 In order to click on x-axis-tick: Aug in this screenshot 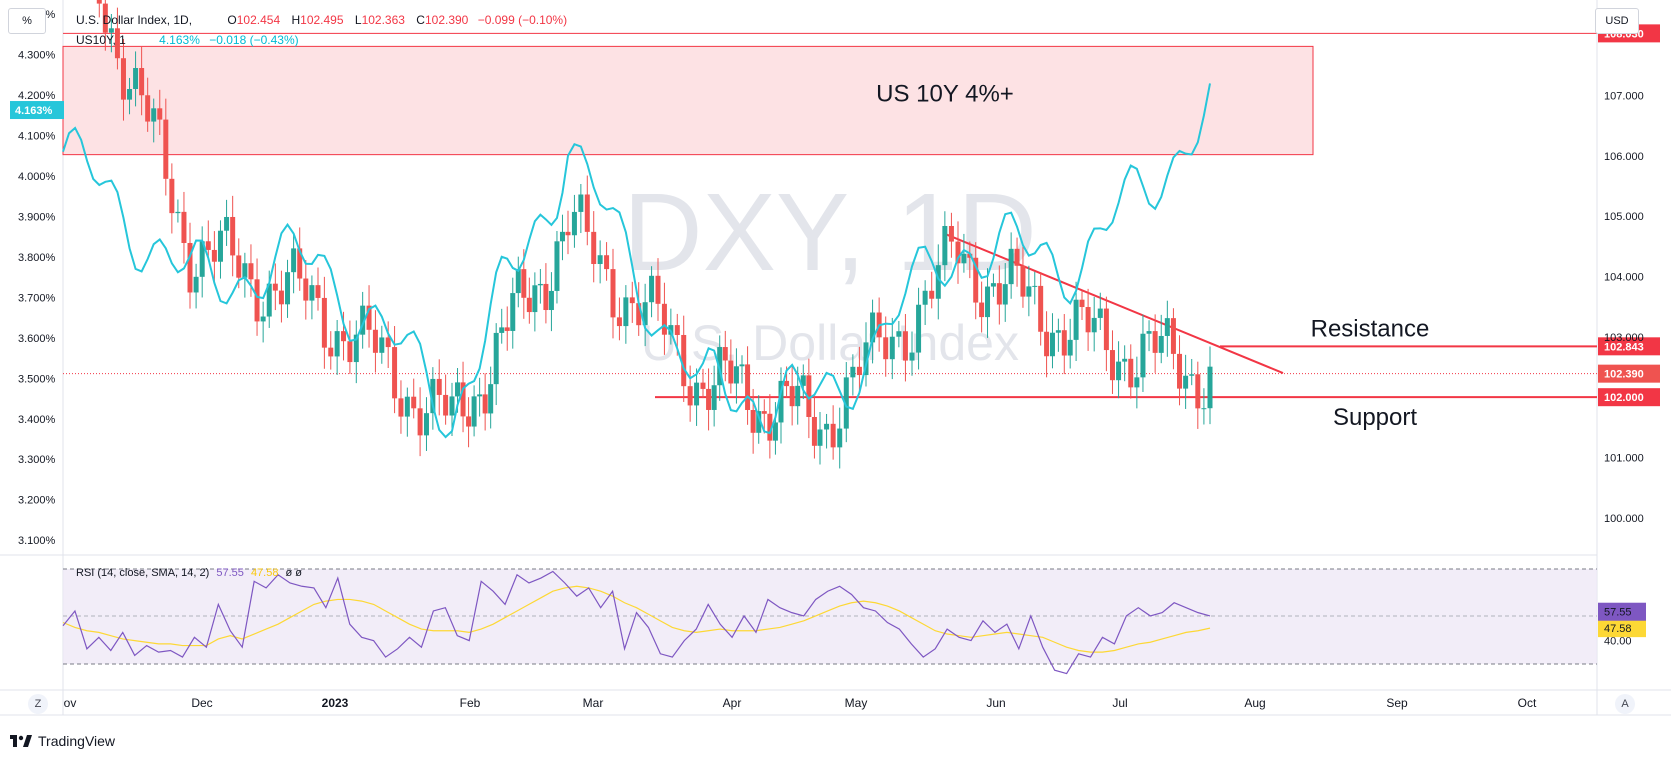, I will do `click(1254, 703)`.